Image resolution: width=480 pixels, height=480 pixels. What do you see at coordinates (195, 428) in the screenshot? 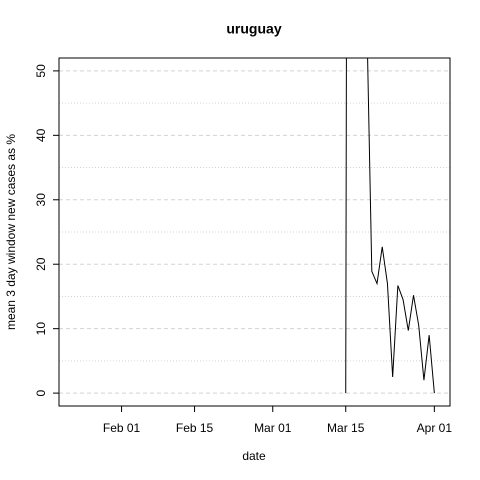
I see `x-tick-label: Feb 15` at bounding box center [195, 428].